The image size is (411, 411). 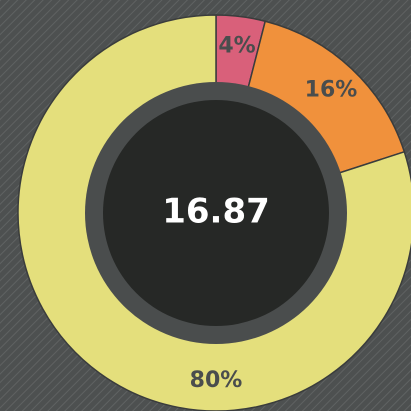 What do you see at coordinates (216, 380) in the screenshot?
I see `slice-label: 80%` at bounding box center [216, 380].